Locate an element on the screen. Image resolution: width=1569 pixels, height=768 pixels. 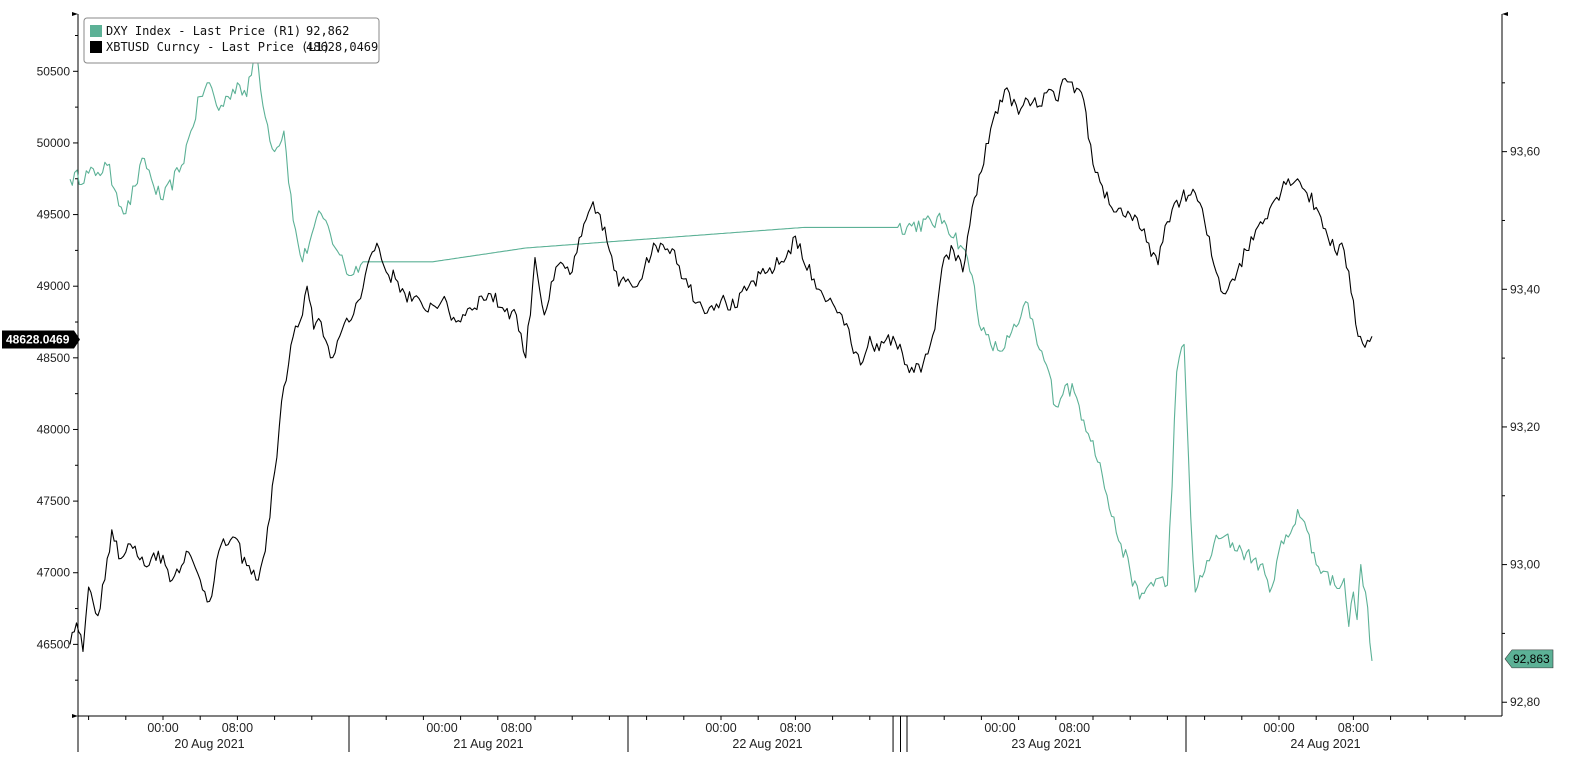
right-axis-arrow is located at coordinates (1505, 14).